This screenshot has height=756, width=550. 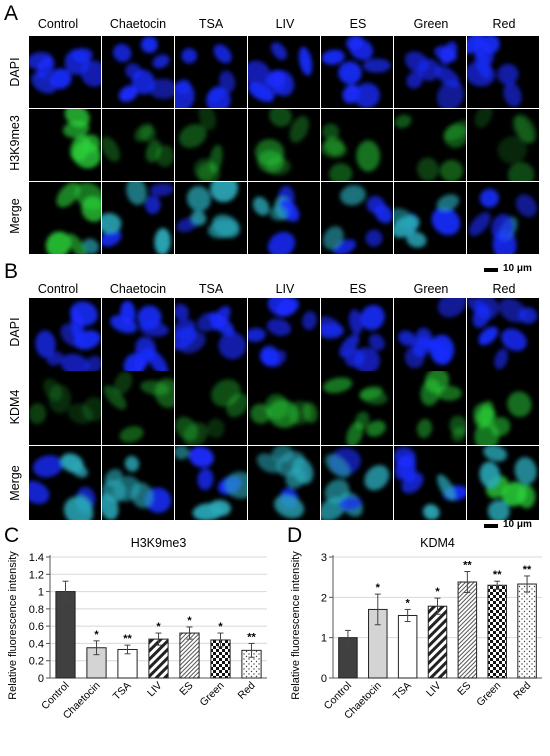 What do you see at coordinates (36, 558) in the screenshot?
I see `y-tick-label: 1.4` at bounding box center [36, 558].